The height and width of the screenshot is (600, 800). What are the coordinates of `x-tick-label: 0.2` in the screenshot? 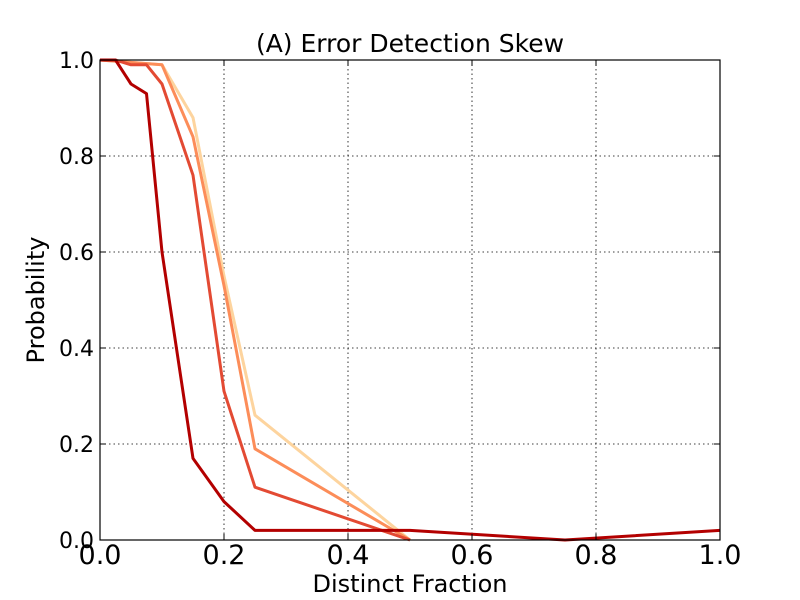 It's located at (224, 555).